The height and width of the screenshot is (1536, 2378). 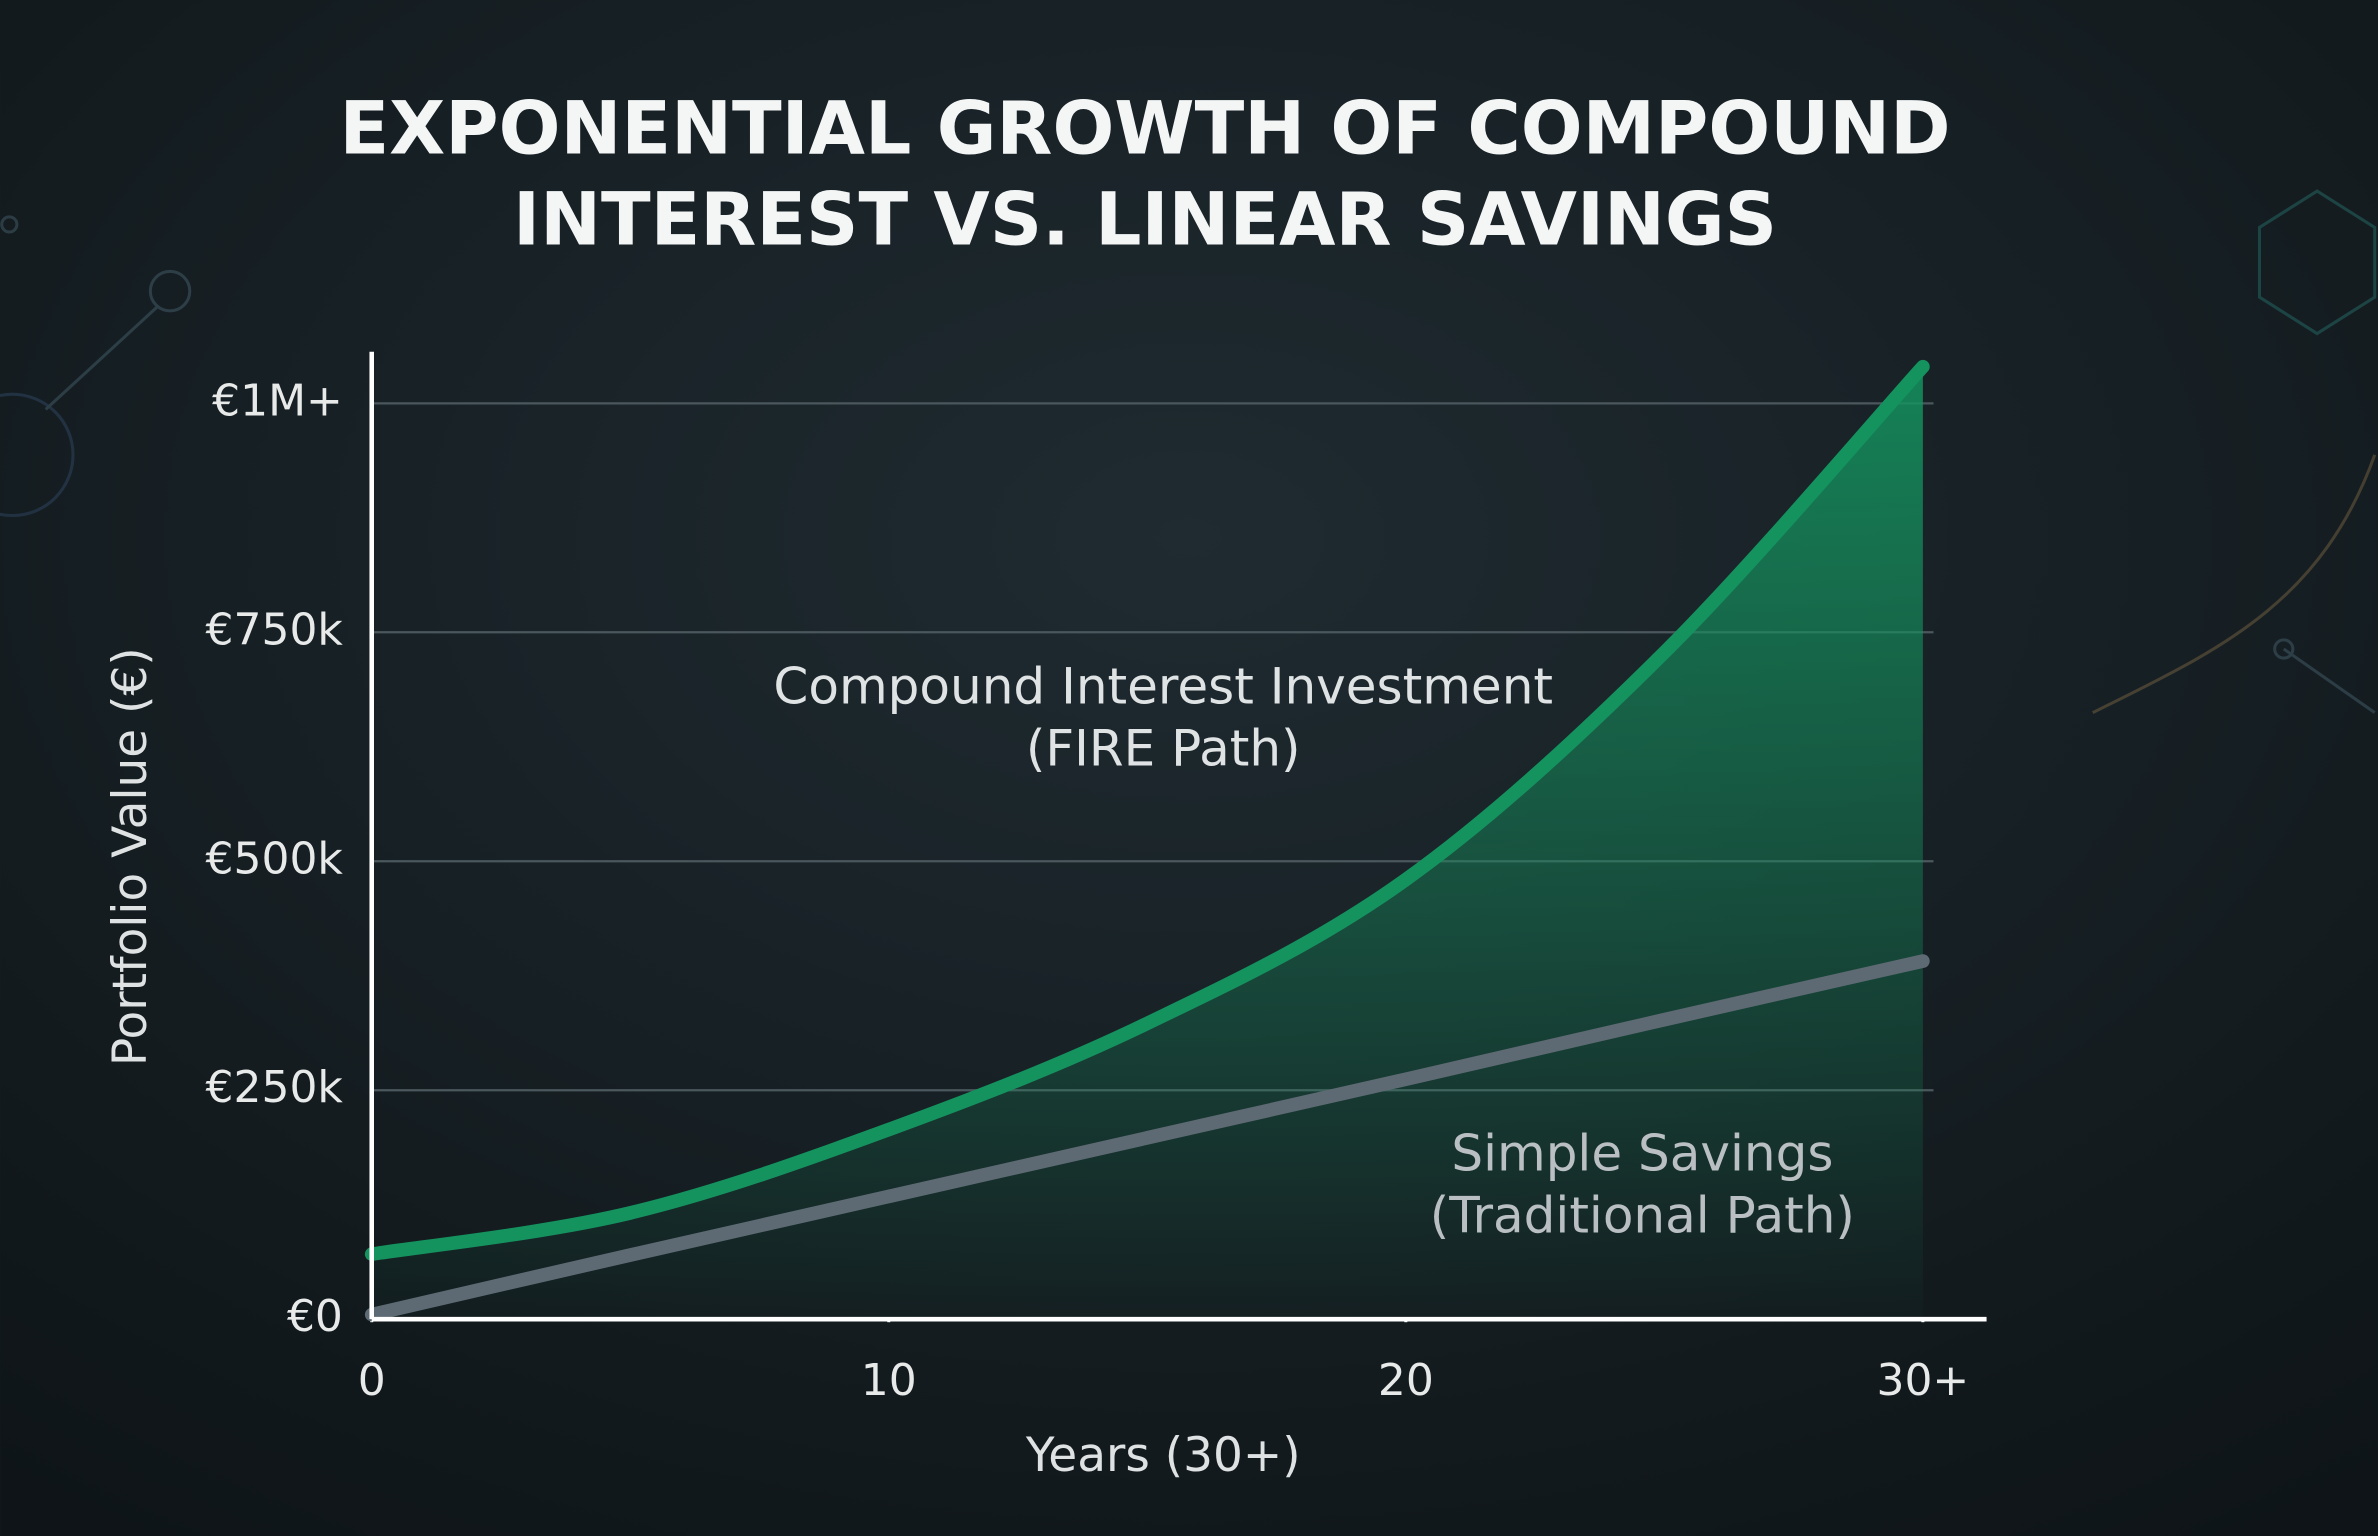 I want to click on chart-title: INTEREST VS. LINEAR SAVINGS, so click(x=1145, y=219).